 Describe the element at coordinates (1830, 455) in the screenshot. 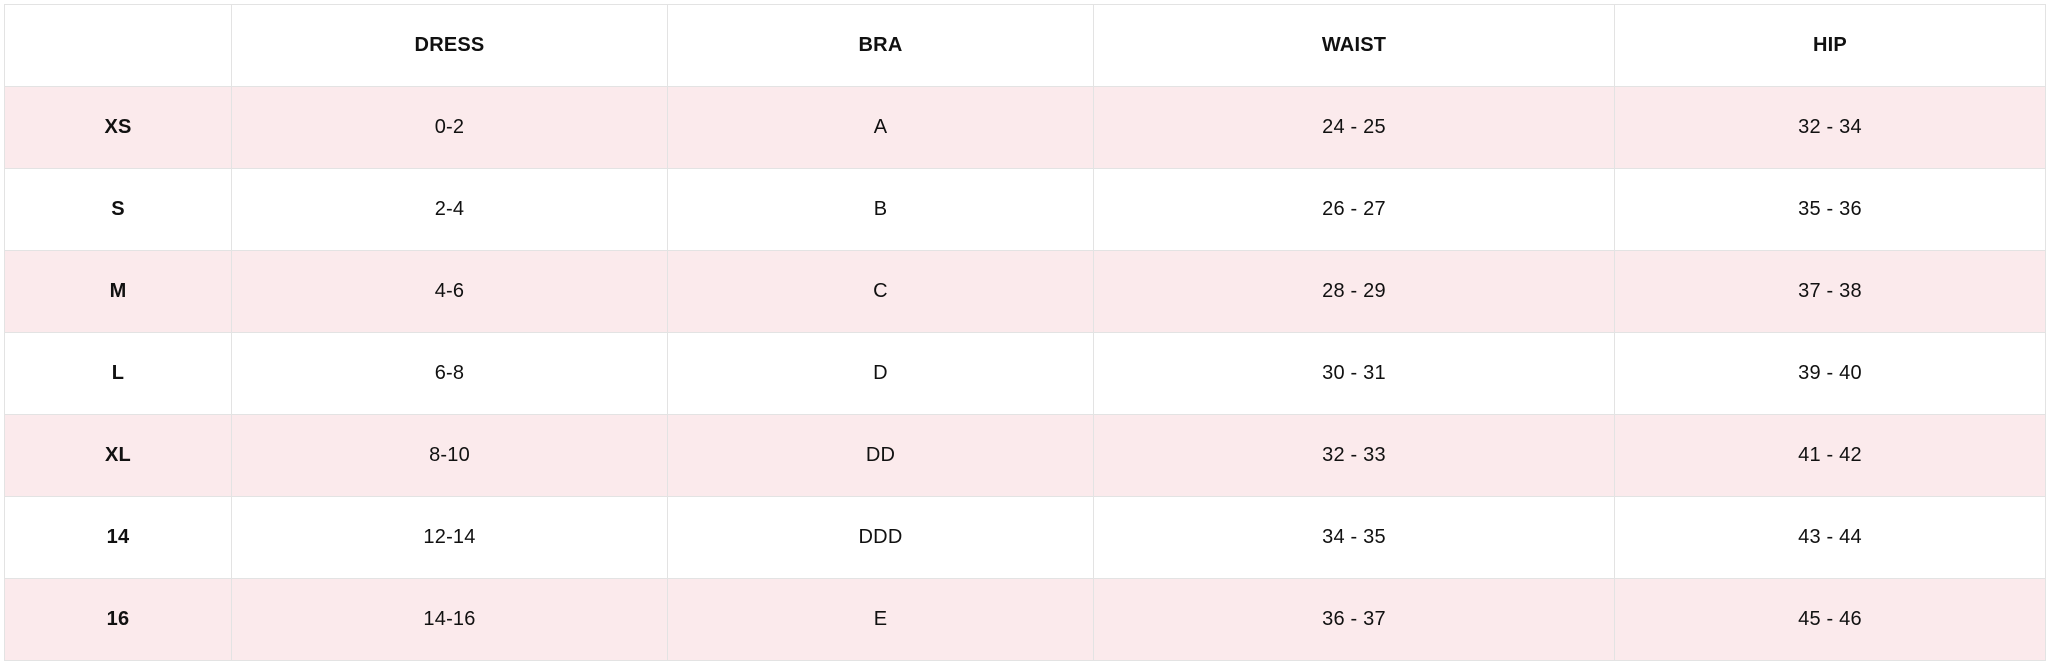

I see `hip-cell: 41 - 42` at that location.